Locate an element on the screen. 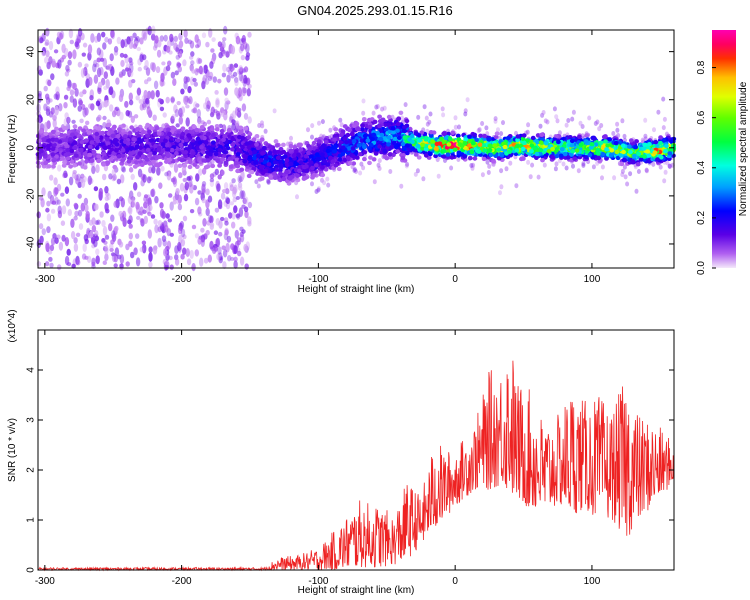 Image resolution: width=750 pixels, height=600 pixels. spectrogram-ridge-layer is located at coordinates (356, 148).